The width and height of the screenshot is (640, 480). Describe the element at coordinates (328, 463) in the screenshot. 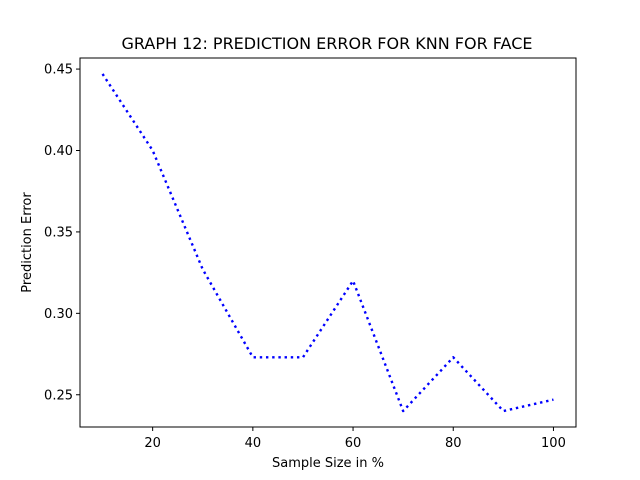

I see `x-axis-label: Sample Size in %` at that location.